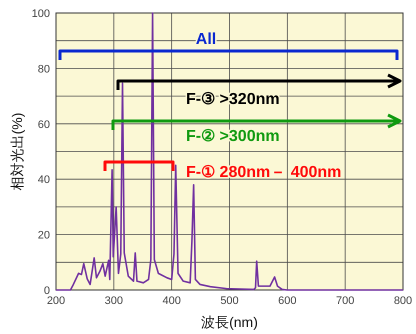 The image size is (416, 334). I want to click on y-axis-title: 相対光出(%), so click(17, 151).